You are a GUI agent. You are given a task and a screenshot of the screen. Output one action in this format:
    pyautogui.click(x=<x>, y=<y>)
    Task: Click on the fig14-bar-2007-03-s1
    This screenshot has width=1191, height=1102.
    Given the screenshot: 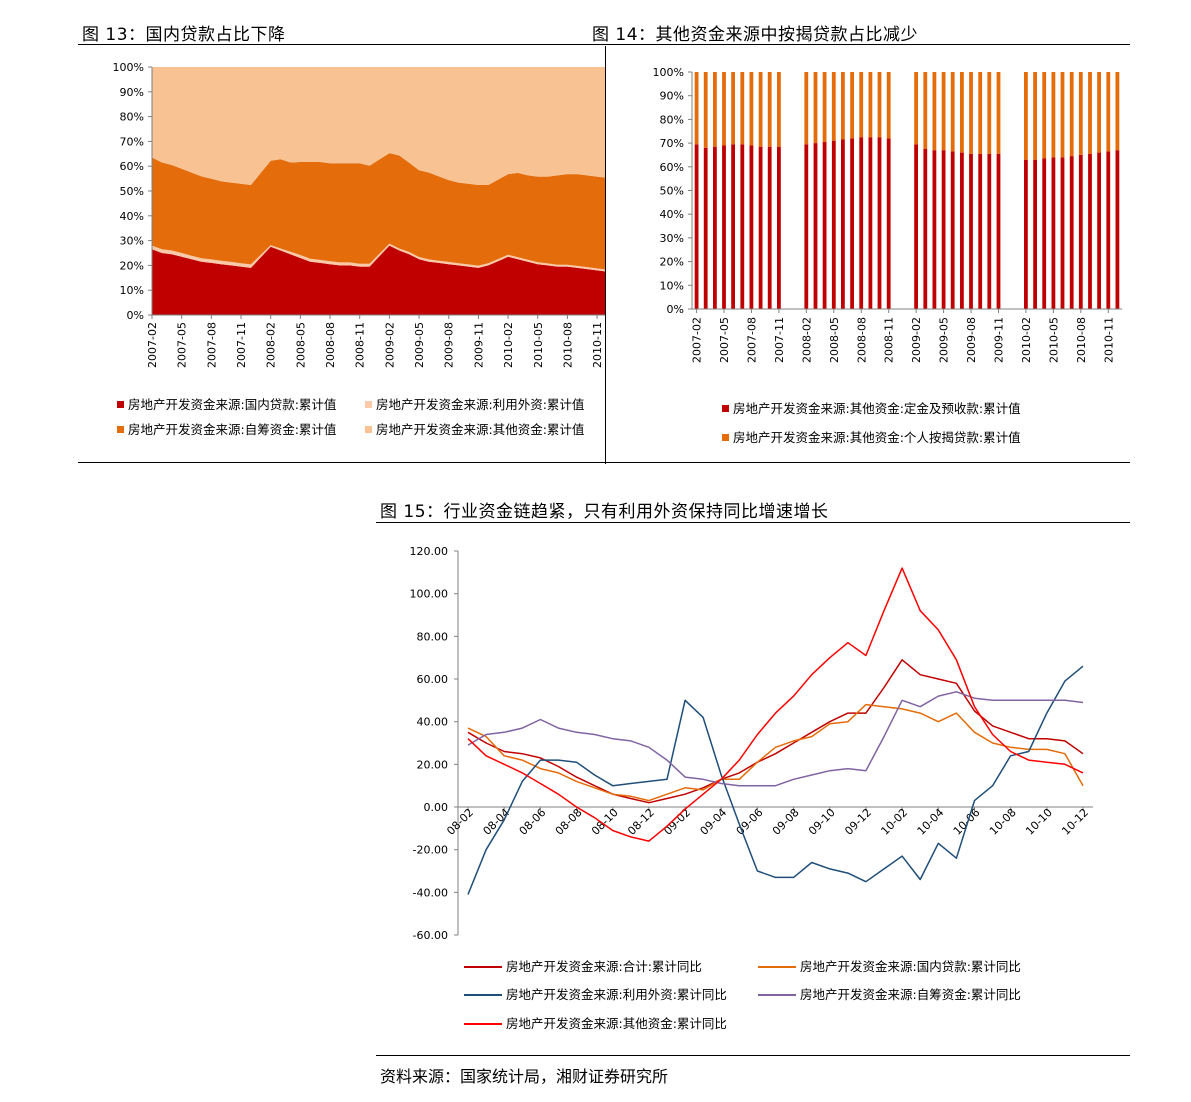 What is the action you would take?
    pyautogui.click(x=705, y=228)
    